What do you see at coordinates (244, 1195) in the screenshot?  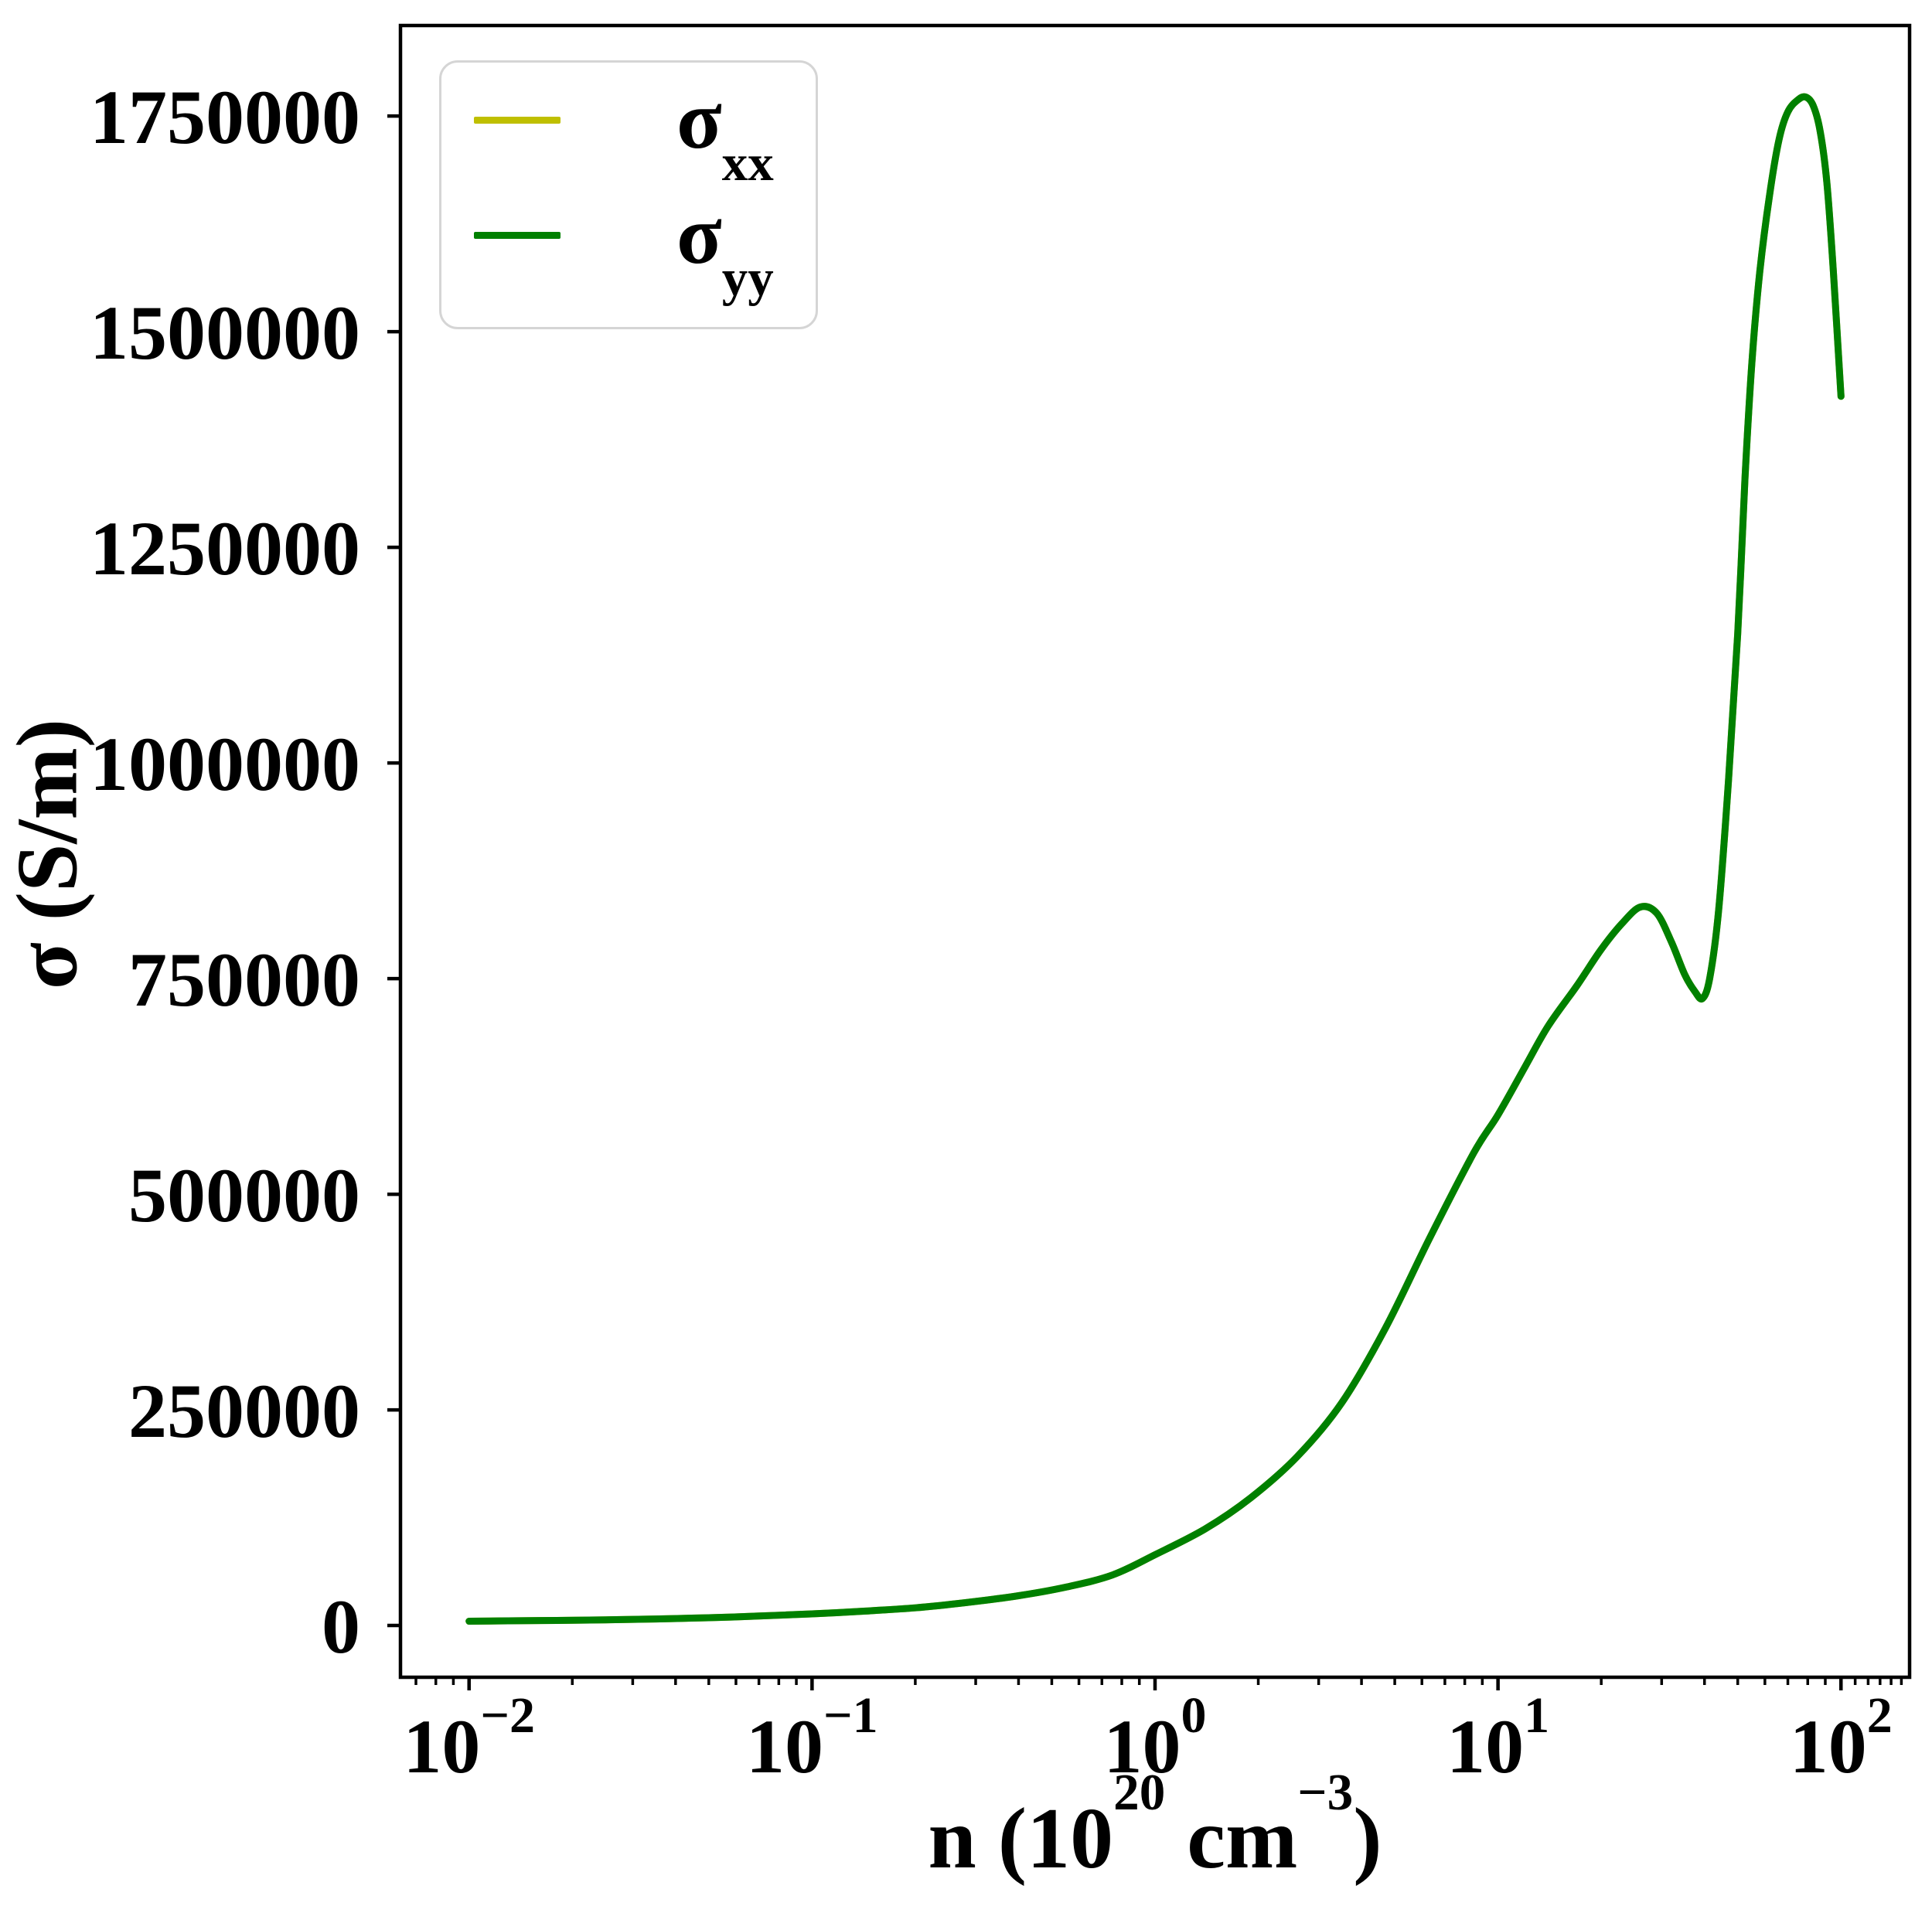 I see `y-tick-label: 500000` at bounding box center [244, 1195].